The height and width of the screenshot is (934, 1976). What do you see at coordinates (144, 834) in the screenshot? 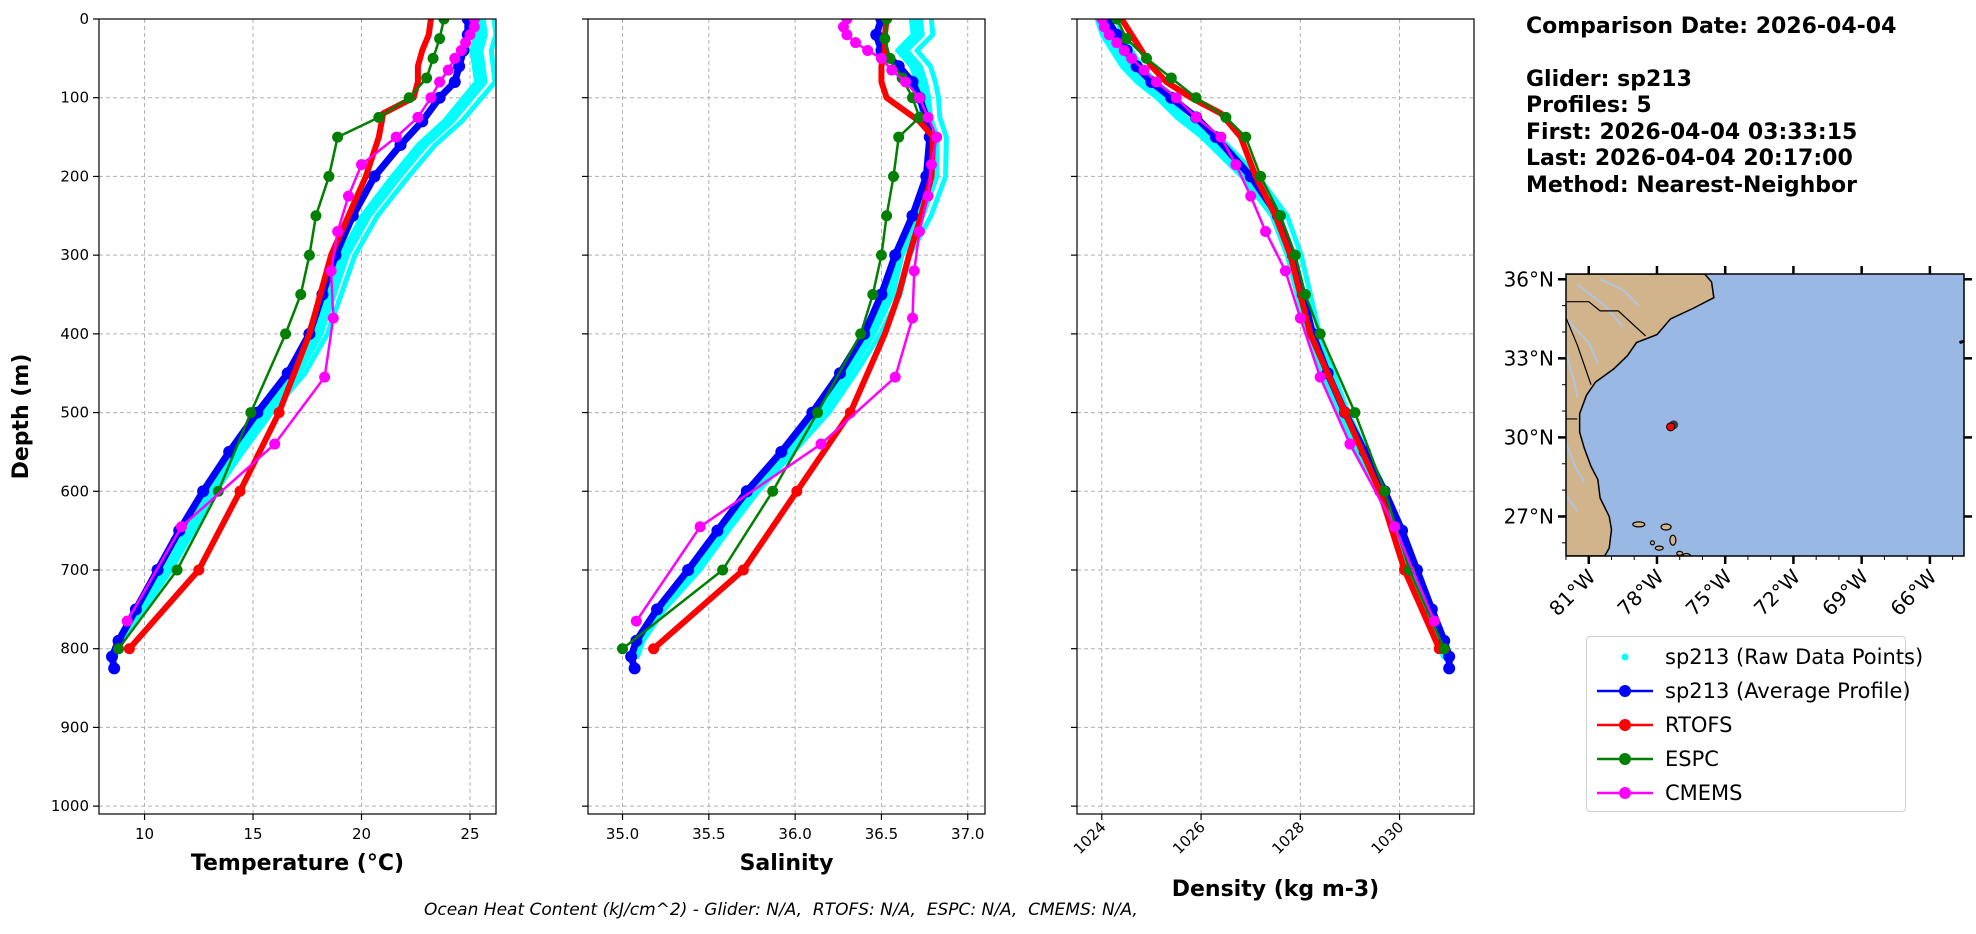
I see `x-tick-label: 10` at bounding box center [144, 834].